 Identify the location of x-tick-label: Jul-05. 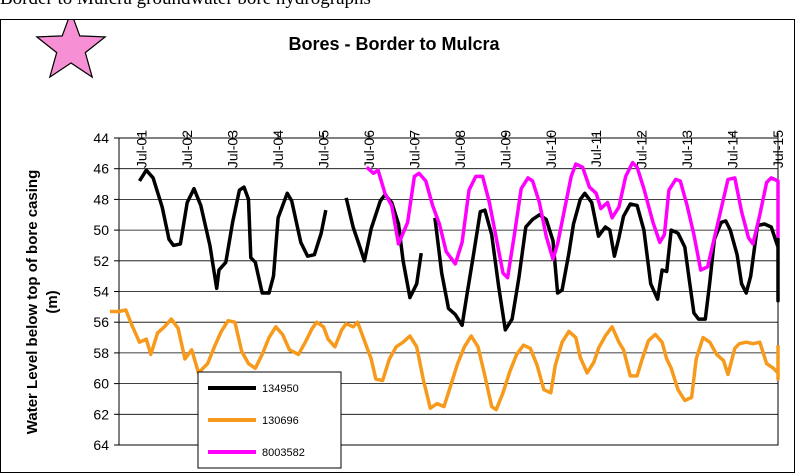
(324, 149).